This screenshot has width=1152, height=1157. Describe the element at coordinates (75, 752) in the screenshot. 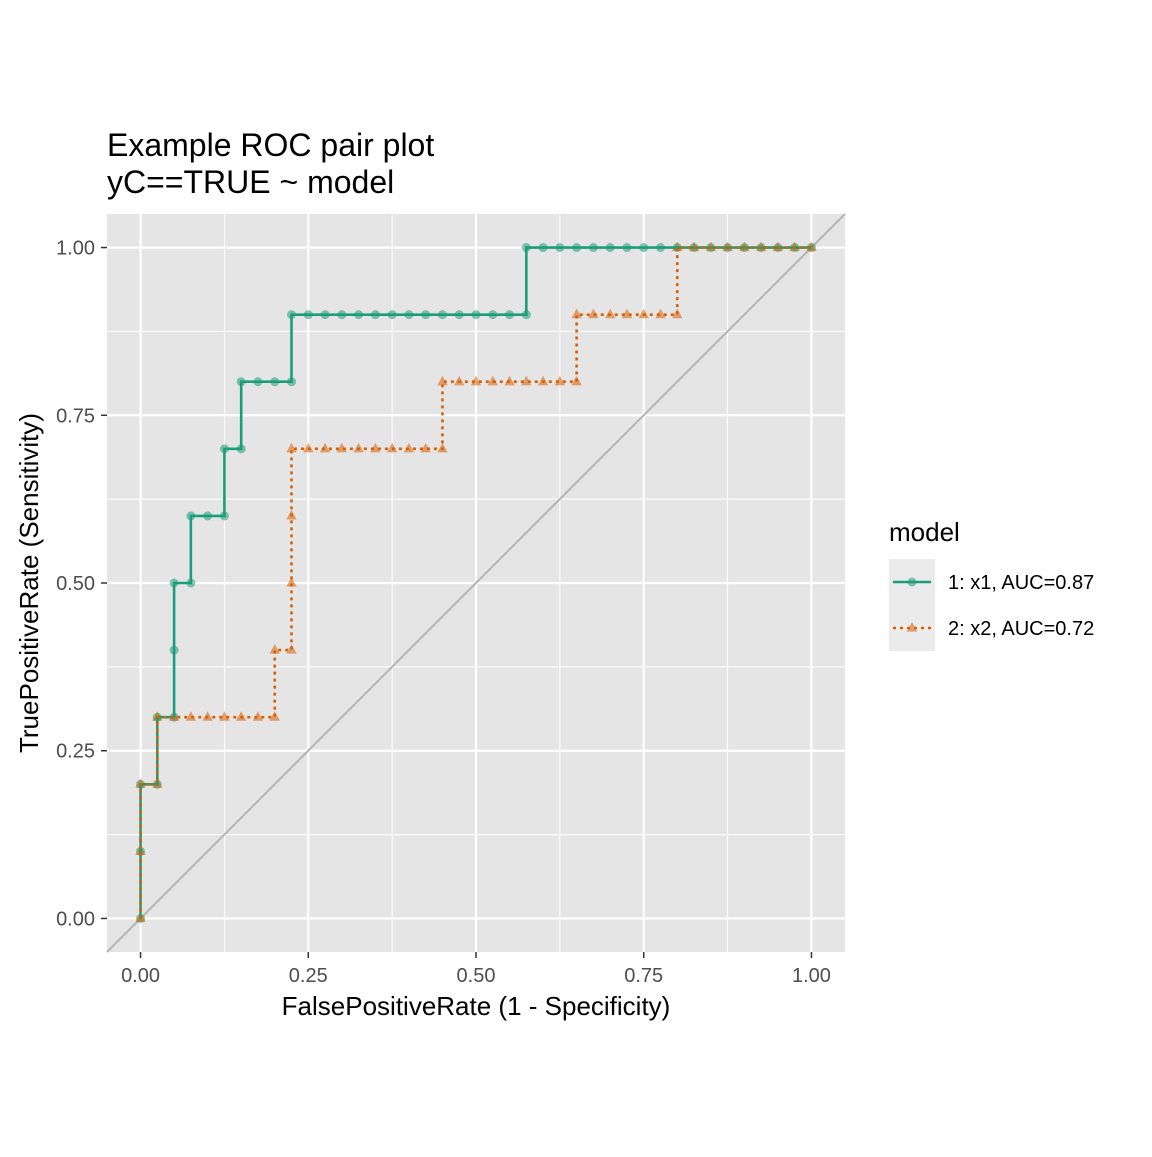

I see `y-tick-label: 0.25` at that location.